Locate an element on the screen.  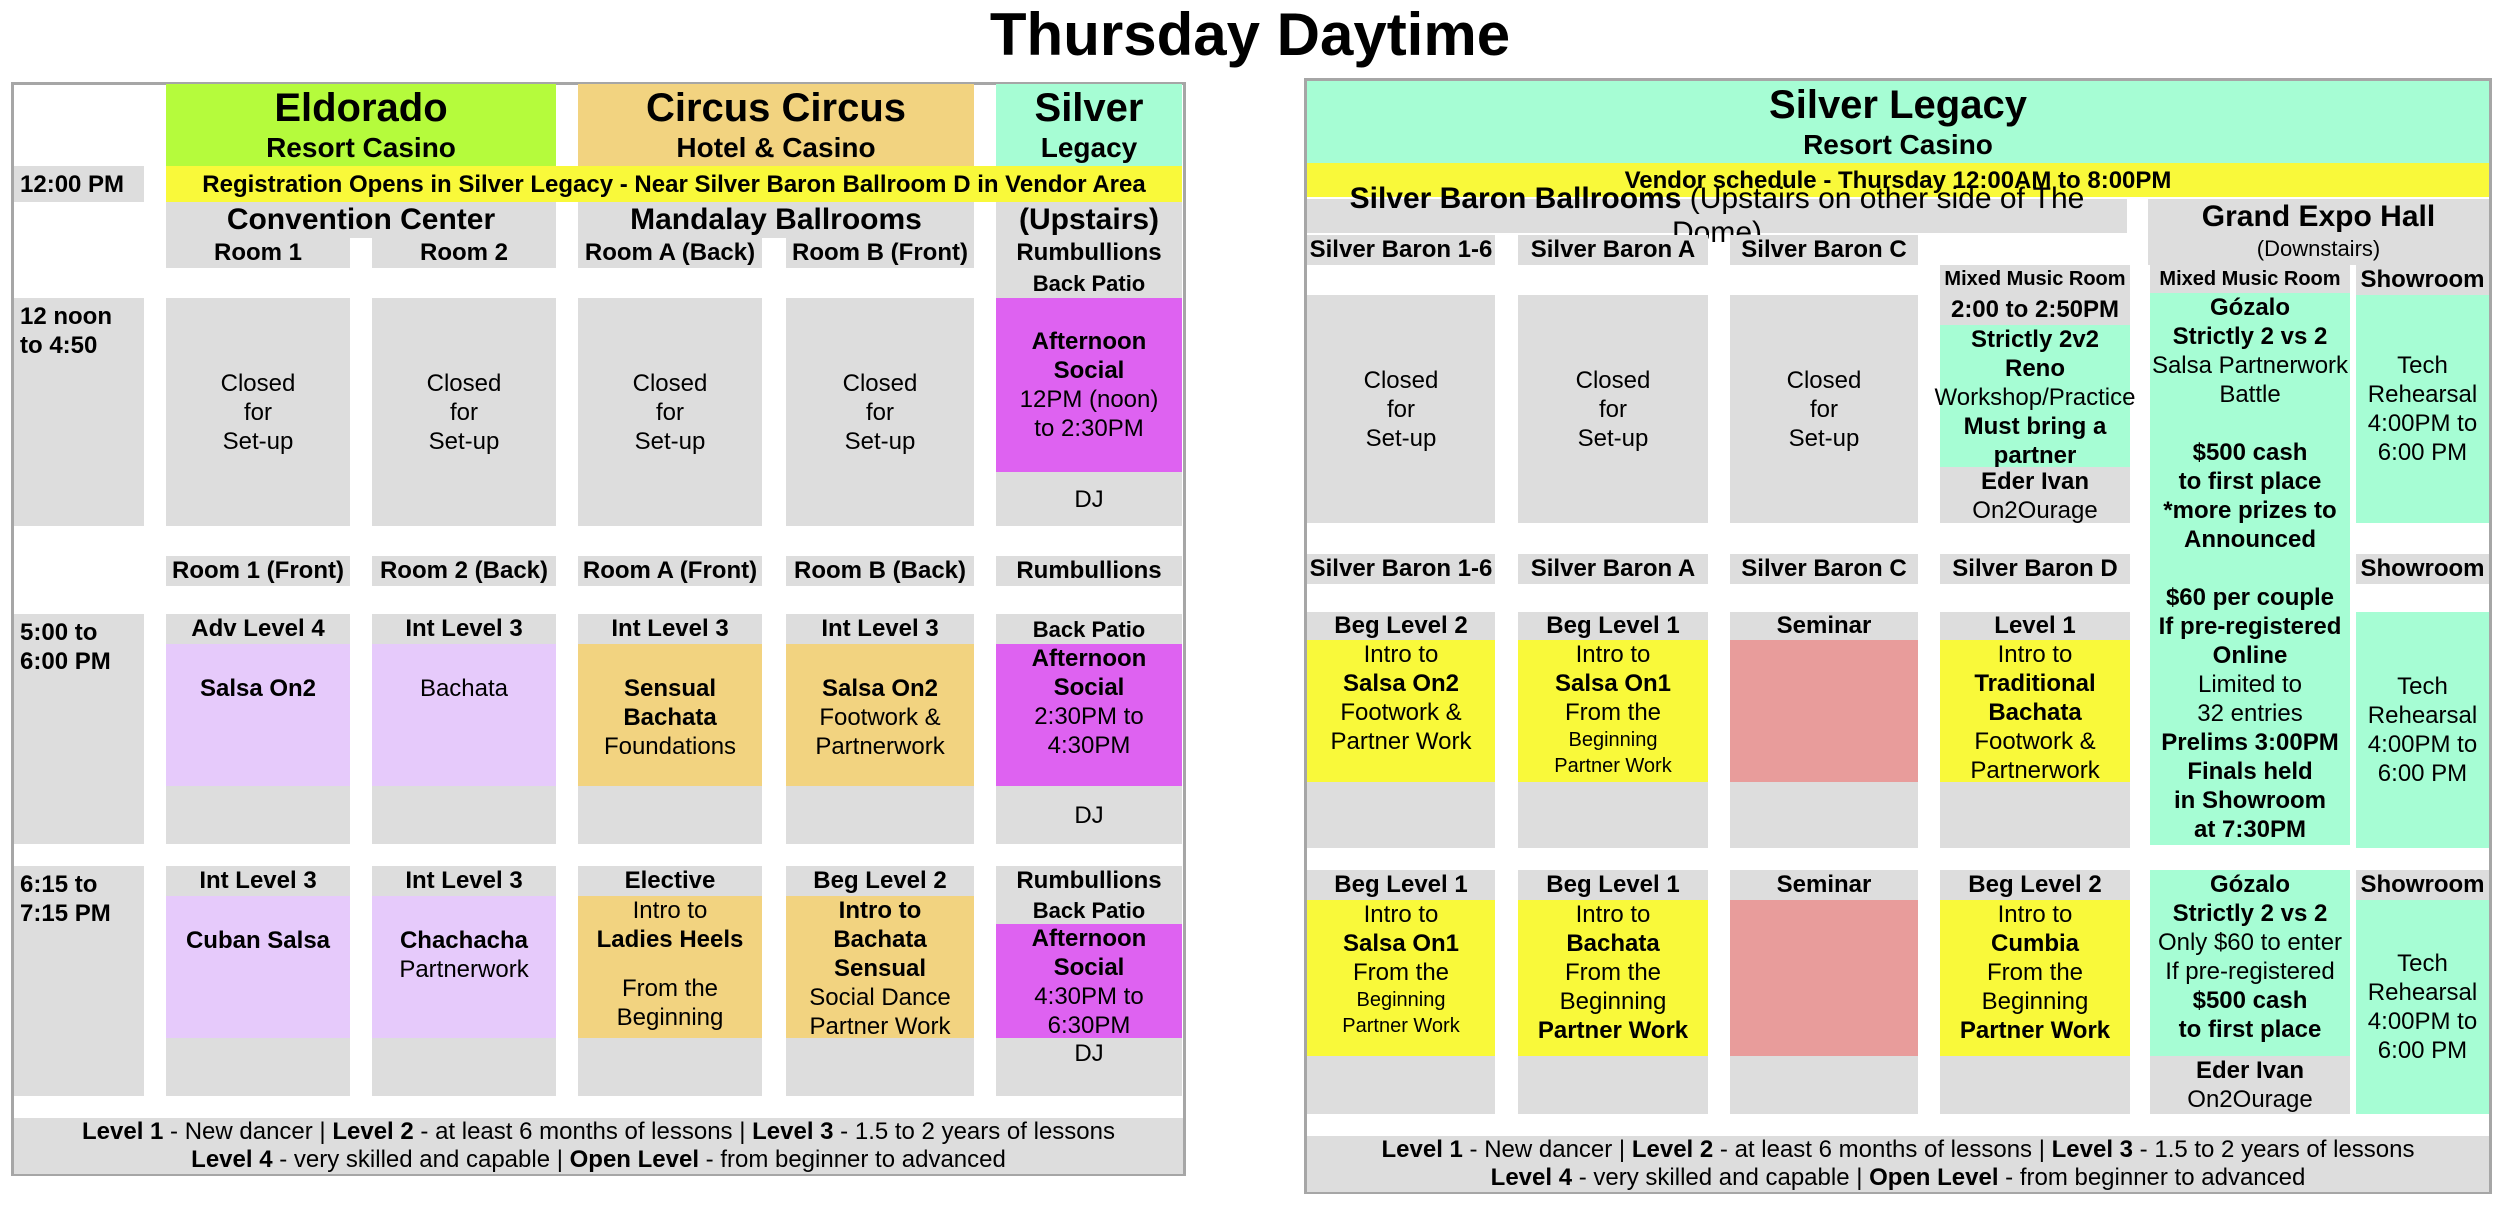
legend-term: Level 4 is located at coordinates (231, 1159).